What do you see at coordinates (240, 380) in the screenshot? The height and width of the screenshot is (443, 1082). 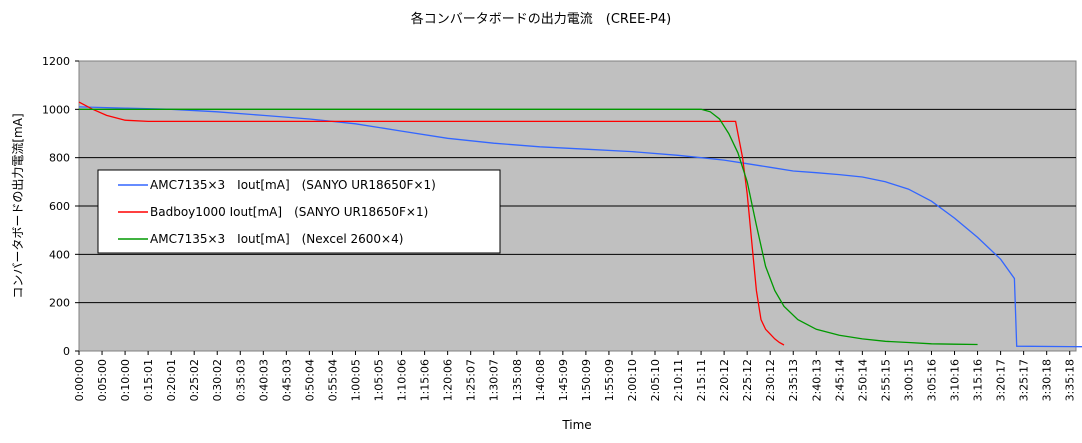 I see `x-tick-label: 0:35:03` at bounding box center [240, 380].